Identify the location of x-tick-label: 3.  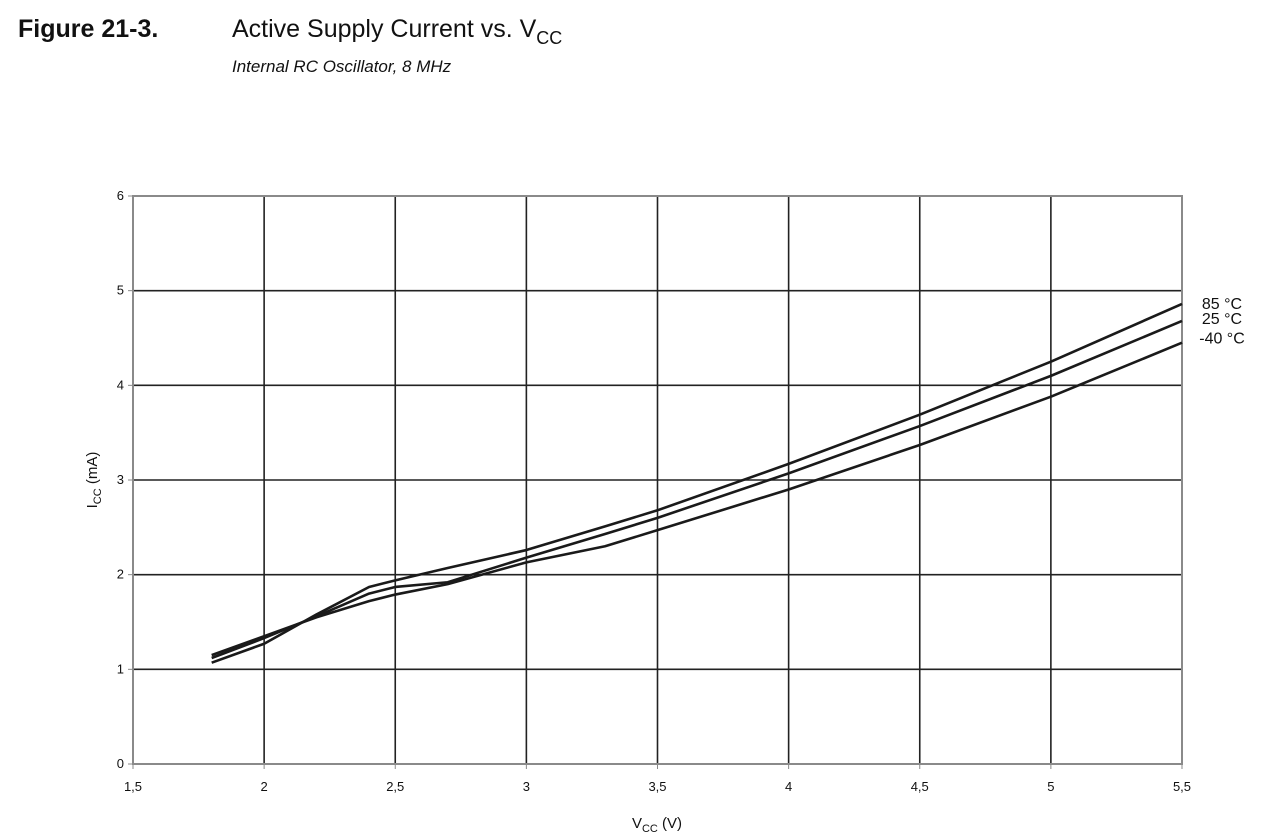
(526, 786).